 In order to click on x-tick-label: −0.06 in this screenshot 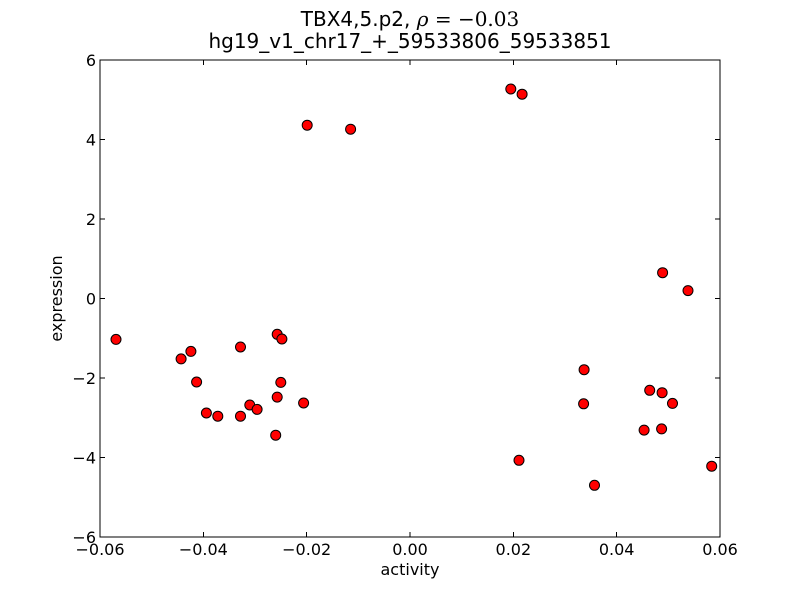, I will do `click(99, 549)`.